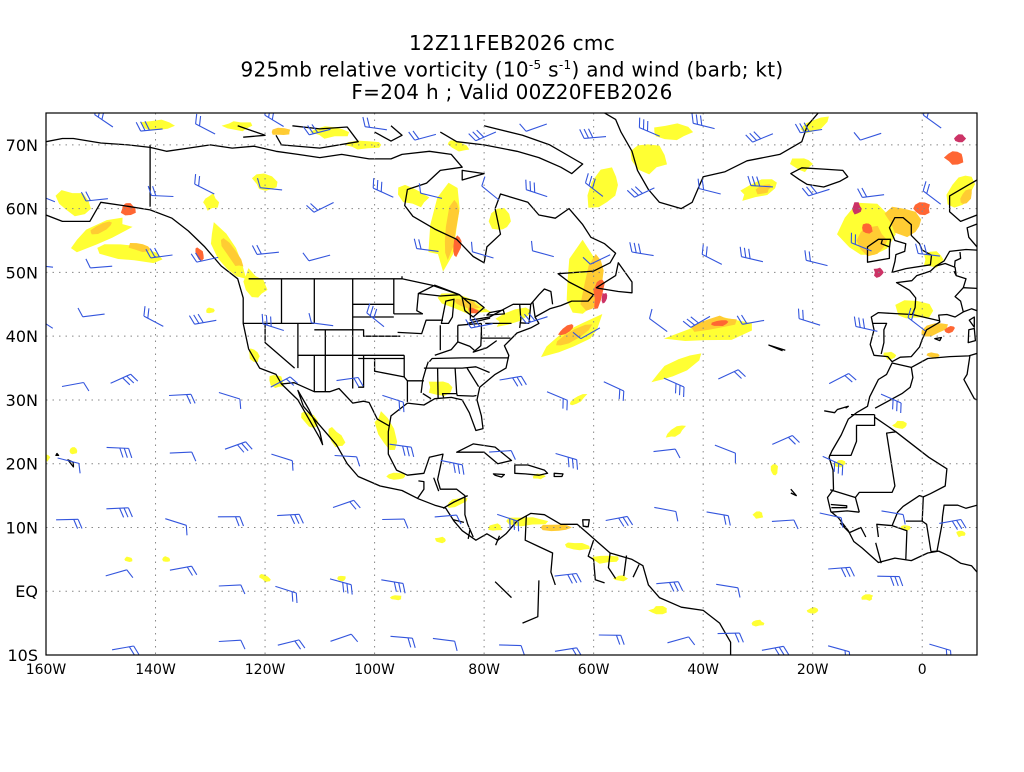  I want to click on africa-coast, so click(903, 462).